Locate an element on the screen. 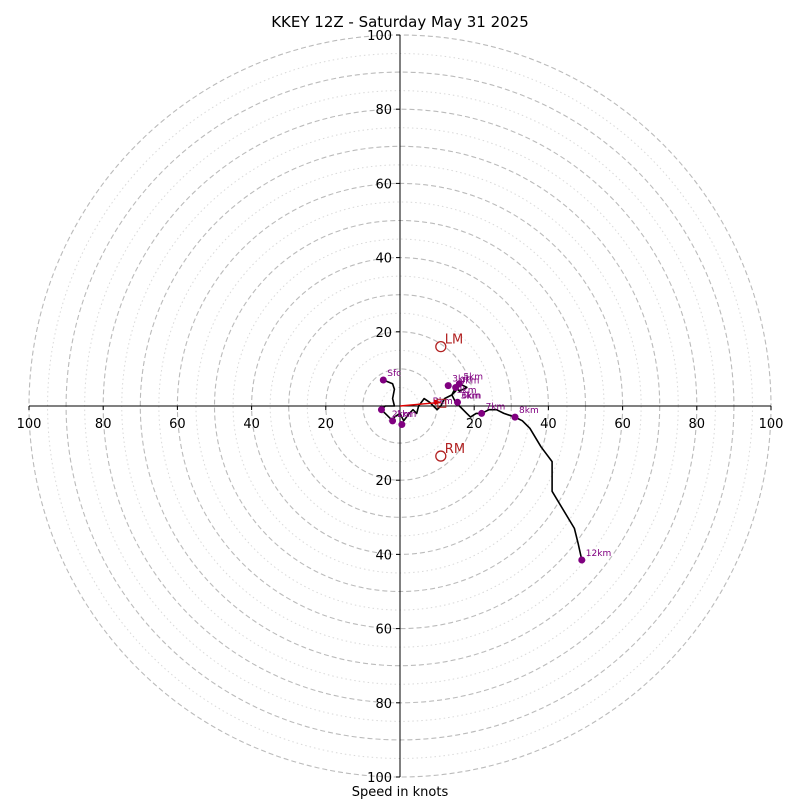 The image size is (800, 800). rm-marker is located at coordinates (441, 456).